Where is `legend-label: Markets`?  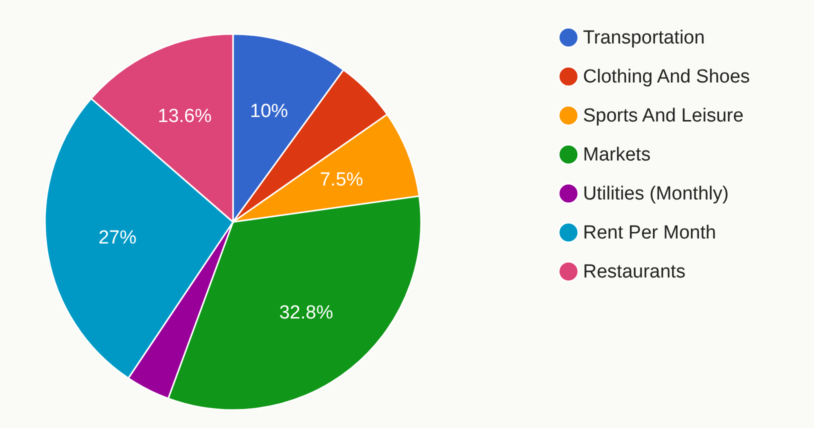
legend-label: Markets is located at coordinates (617, 155).